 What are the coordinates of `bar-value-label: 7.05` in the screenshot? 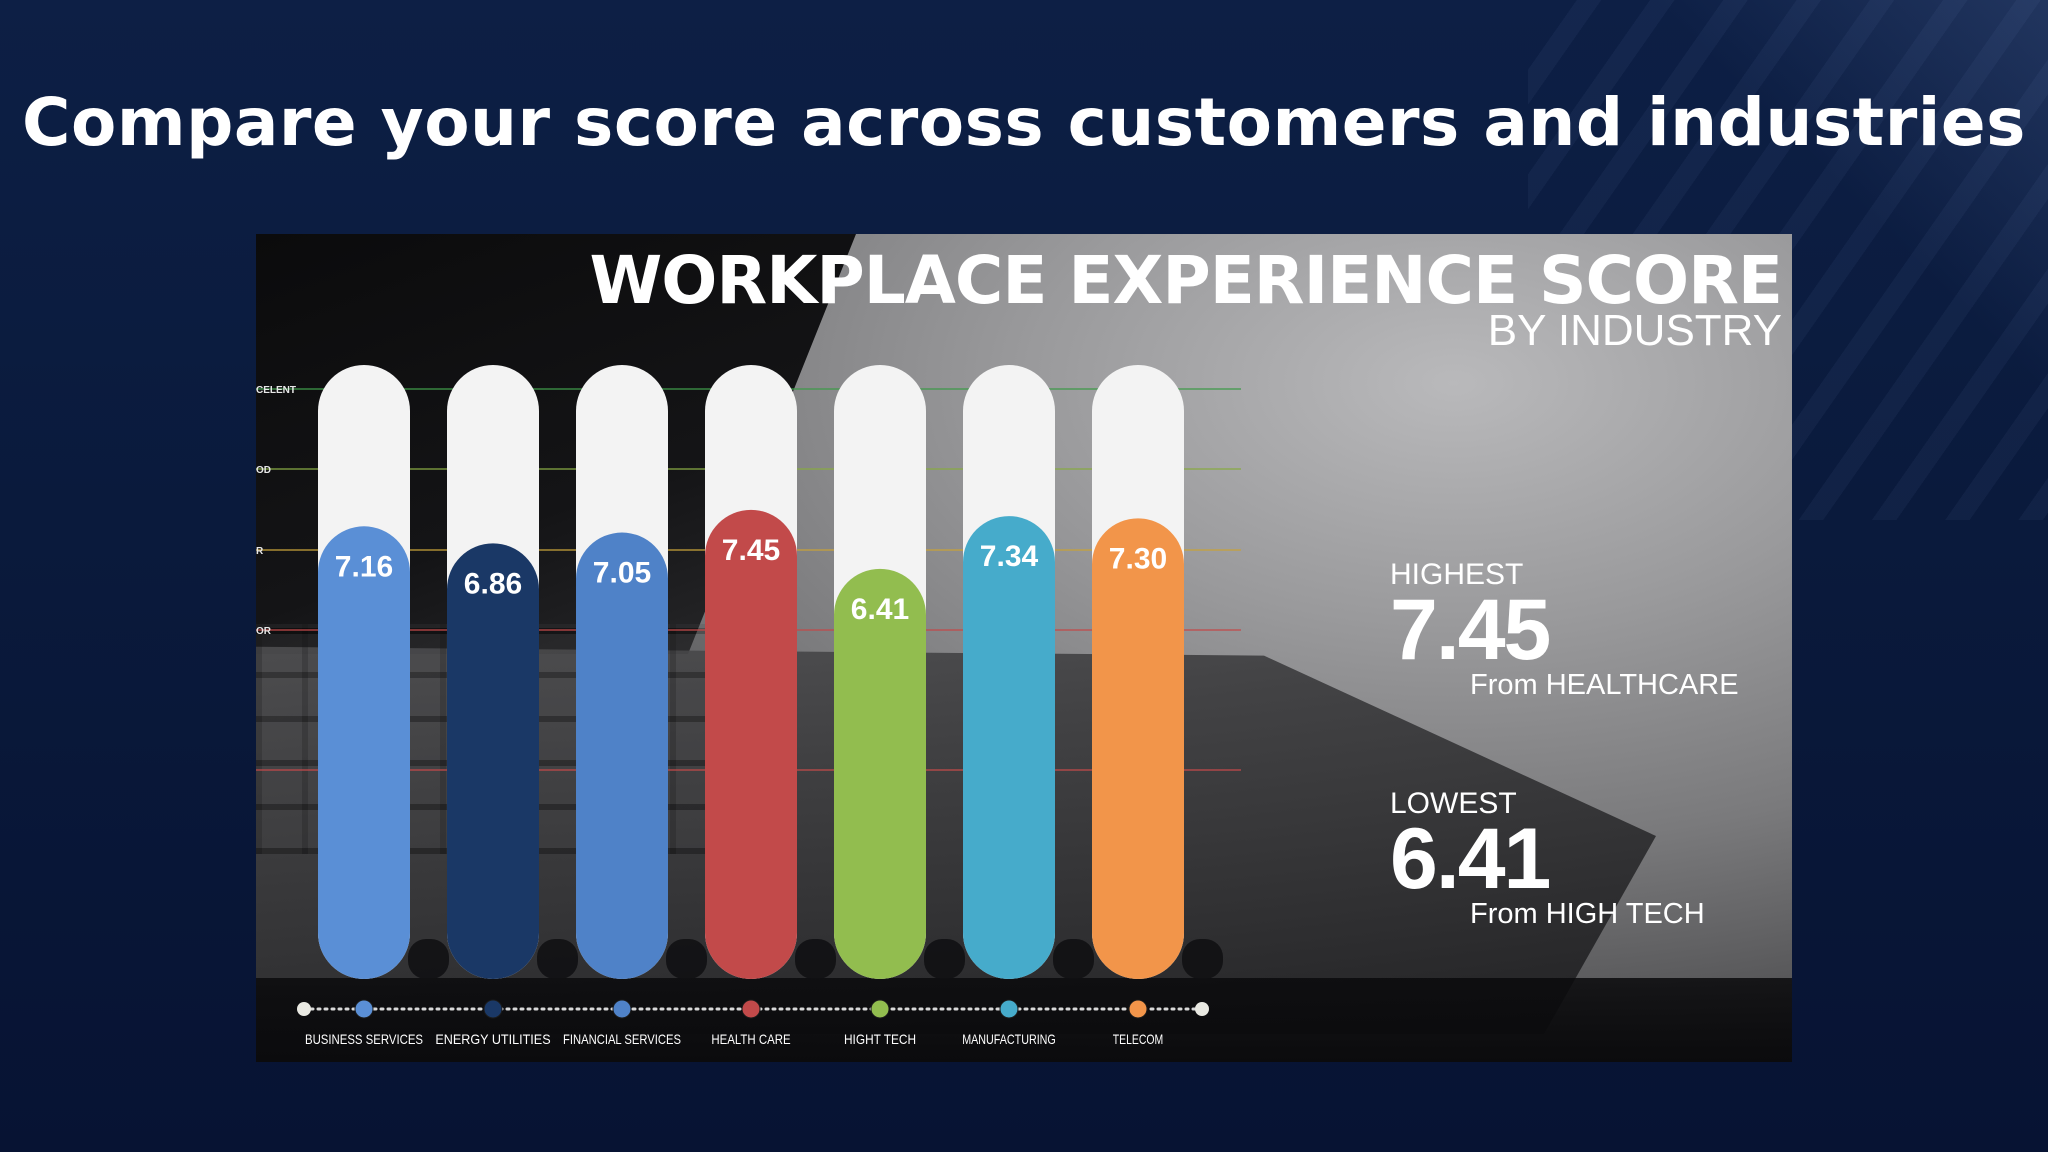 It's located at (622, 573).